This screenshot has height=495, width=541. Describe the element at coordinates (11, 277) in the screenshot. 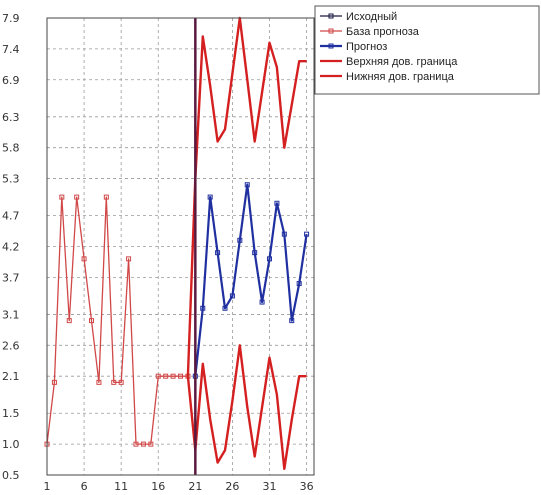

I see `y-tick-label: 3.7` at that location.